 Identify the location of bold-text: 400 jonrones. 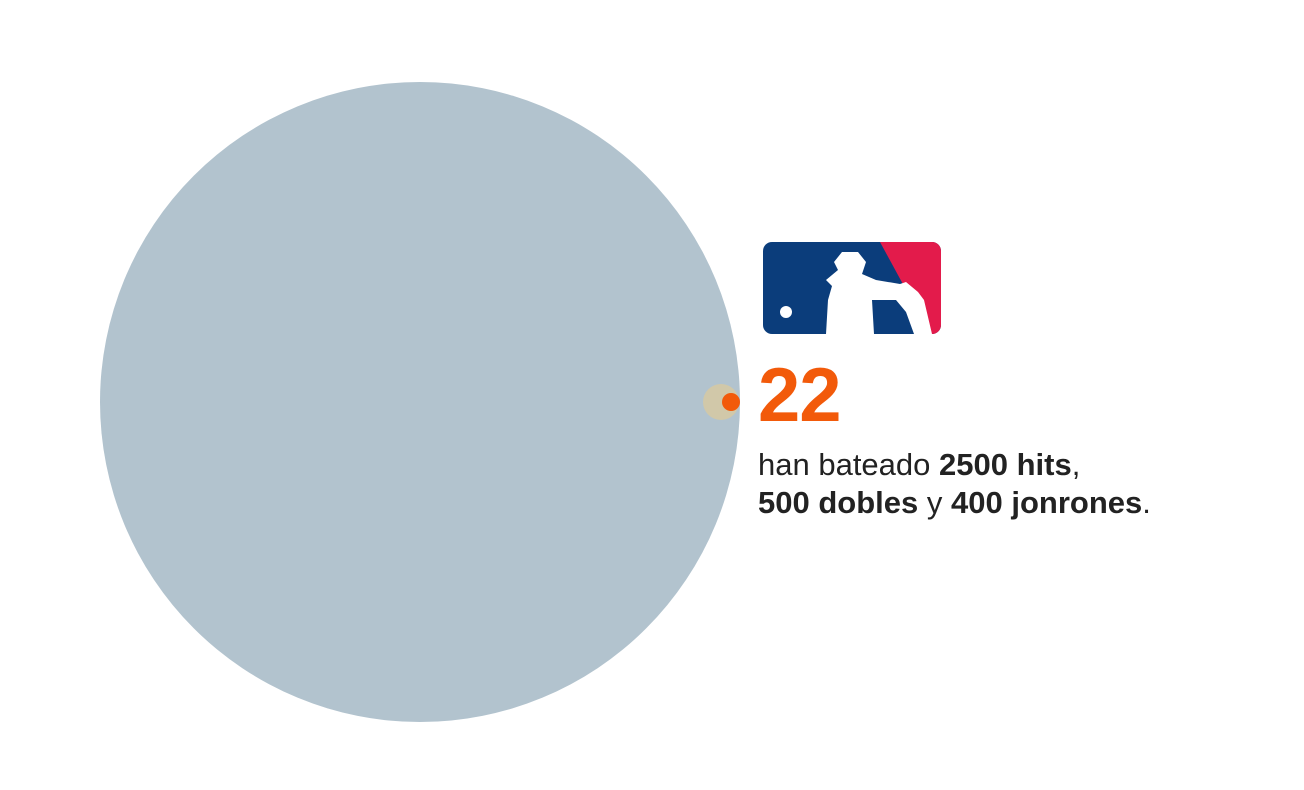
(1047, 502).